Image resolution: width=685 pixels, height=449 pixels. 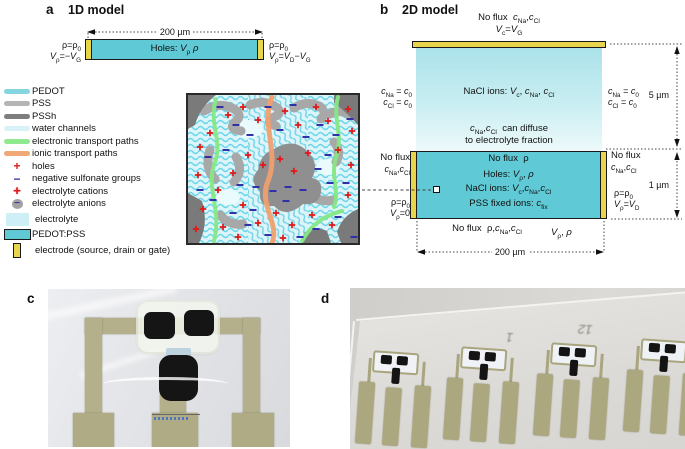 What do you see at coordinates (603, 185) in the screenshot?
I see `drain-electrode-2d-icon` at bounding box center [603, 185].